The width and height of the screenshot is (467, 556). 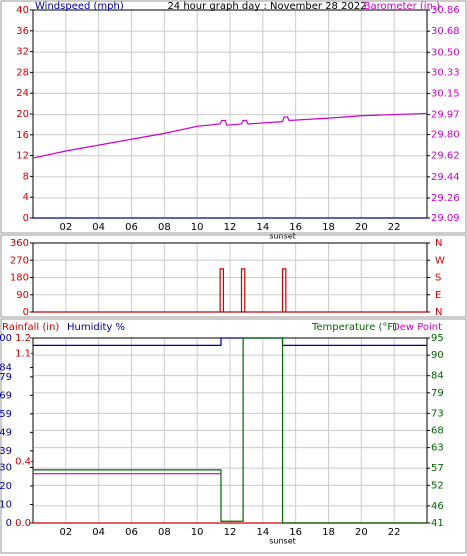 What do you see at coordinates (437, 338) in the screenshot?
I see `y2-tick-label: 95` at bounding box center [437, 338].